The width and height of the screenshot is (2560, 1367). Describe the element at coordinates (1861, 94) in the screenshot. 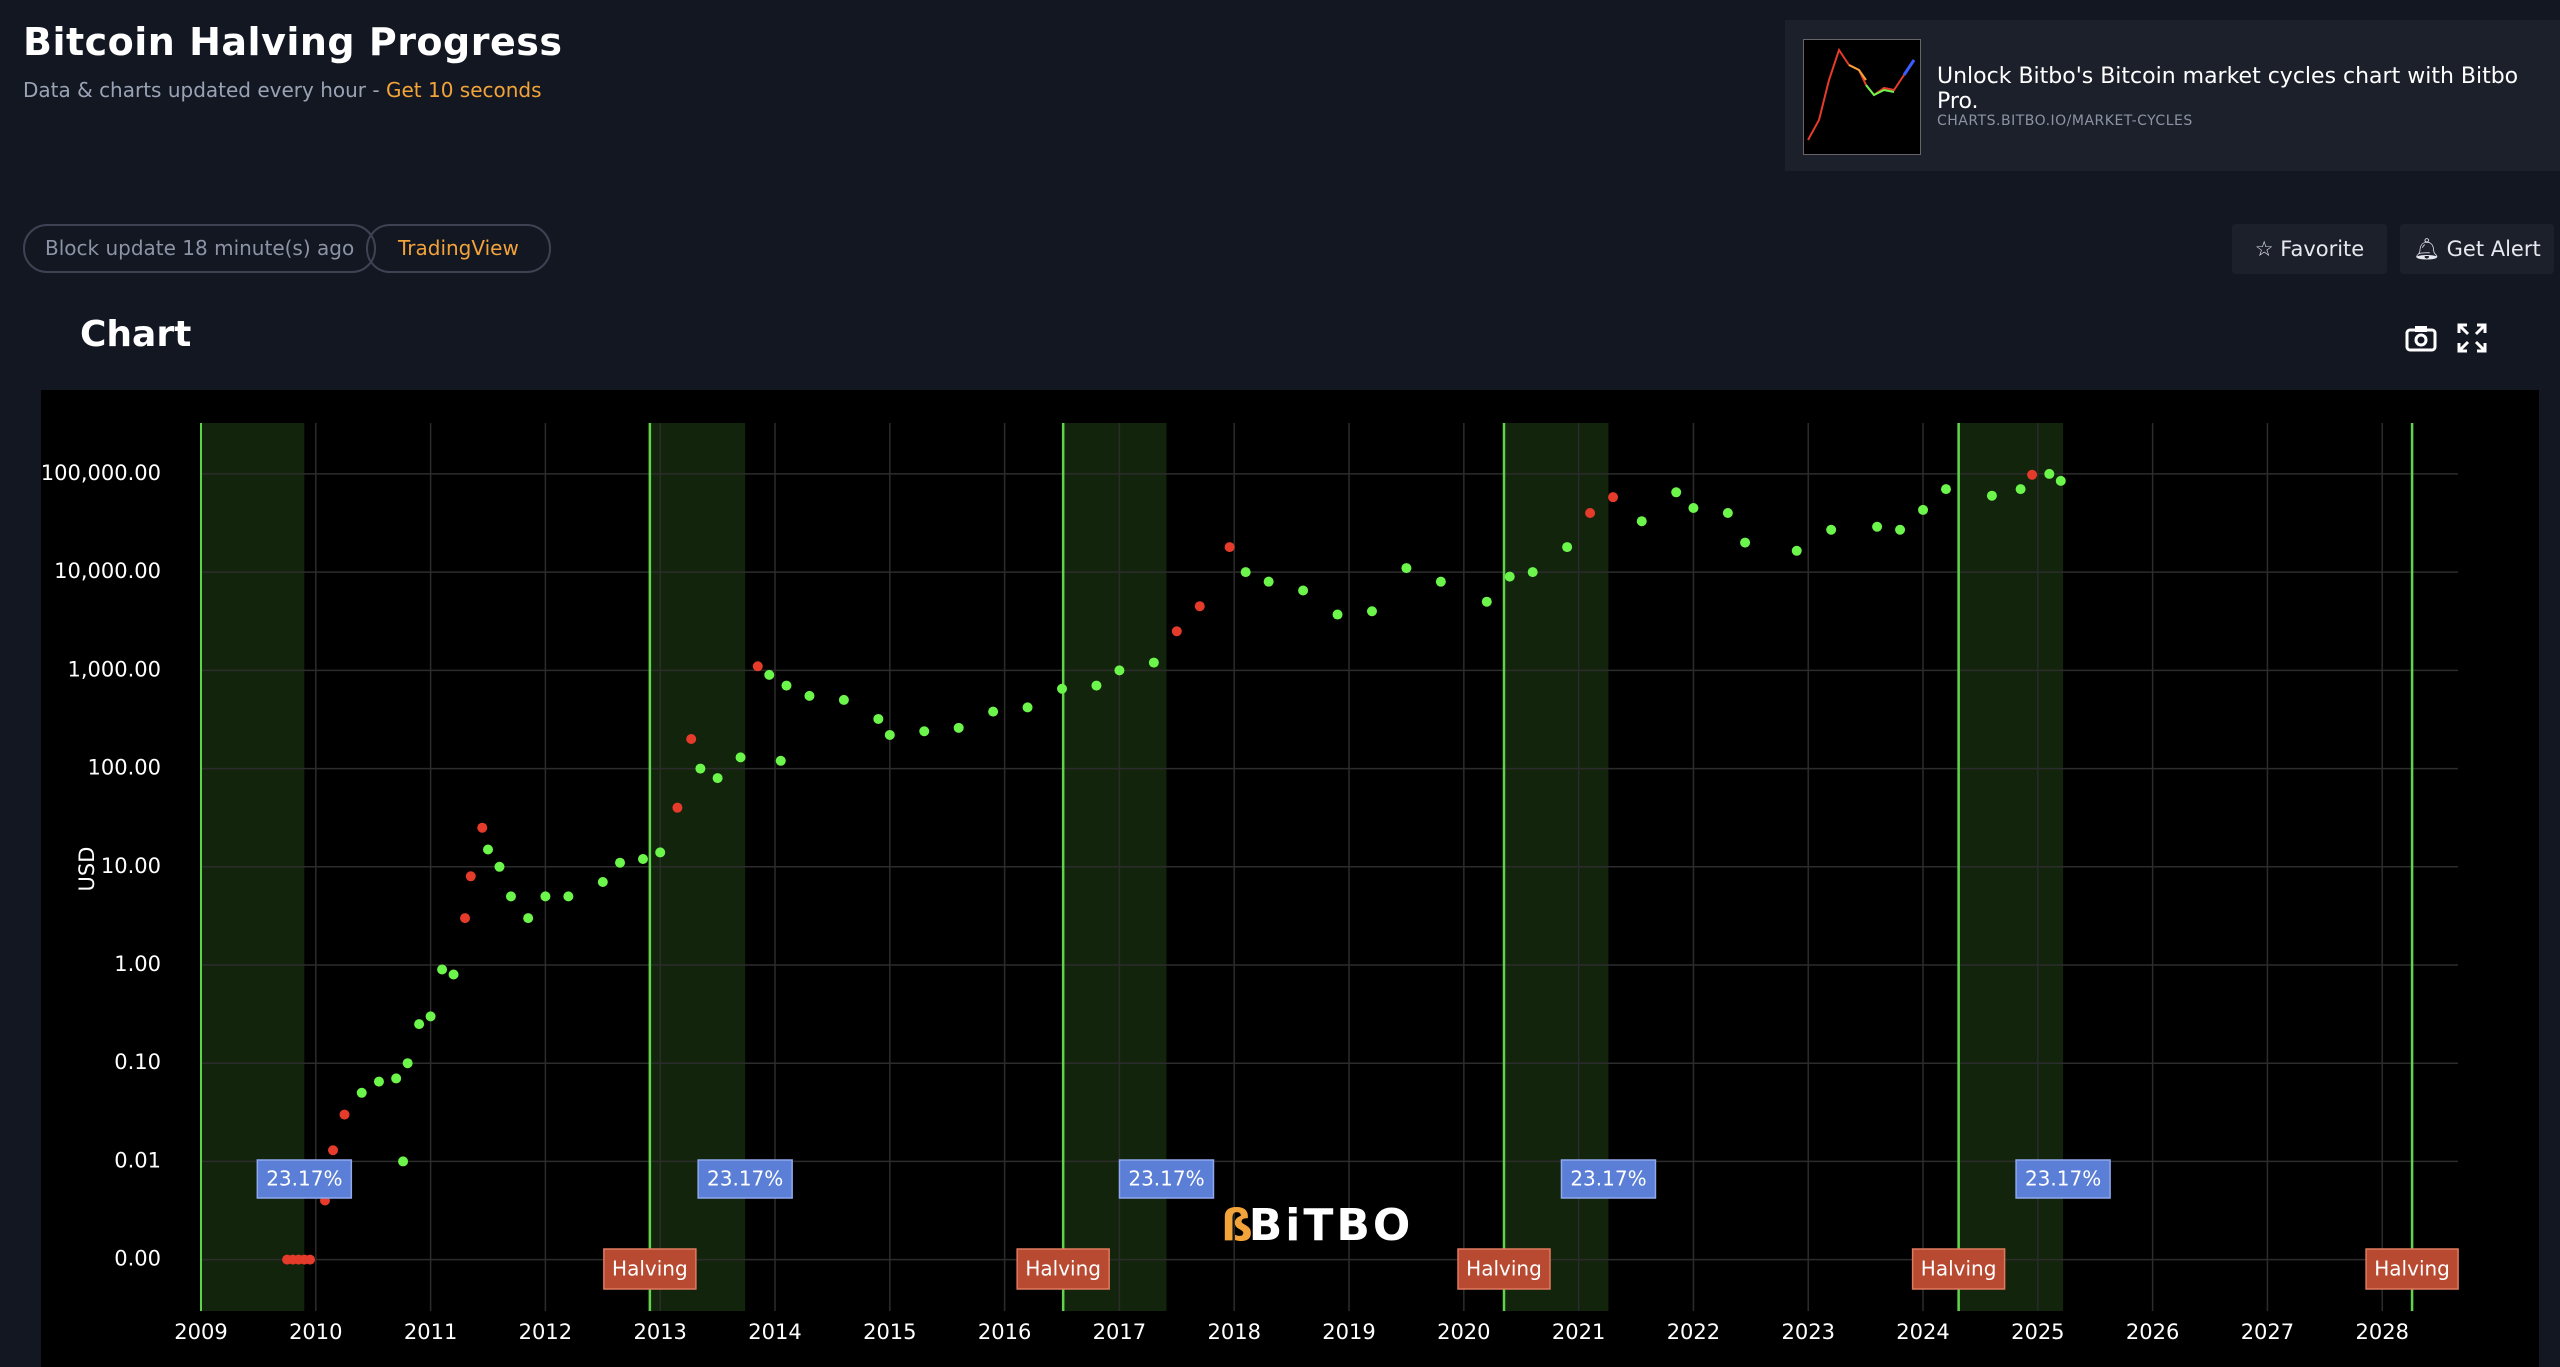

I see `thumbnail-art` at that location.